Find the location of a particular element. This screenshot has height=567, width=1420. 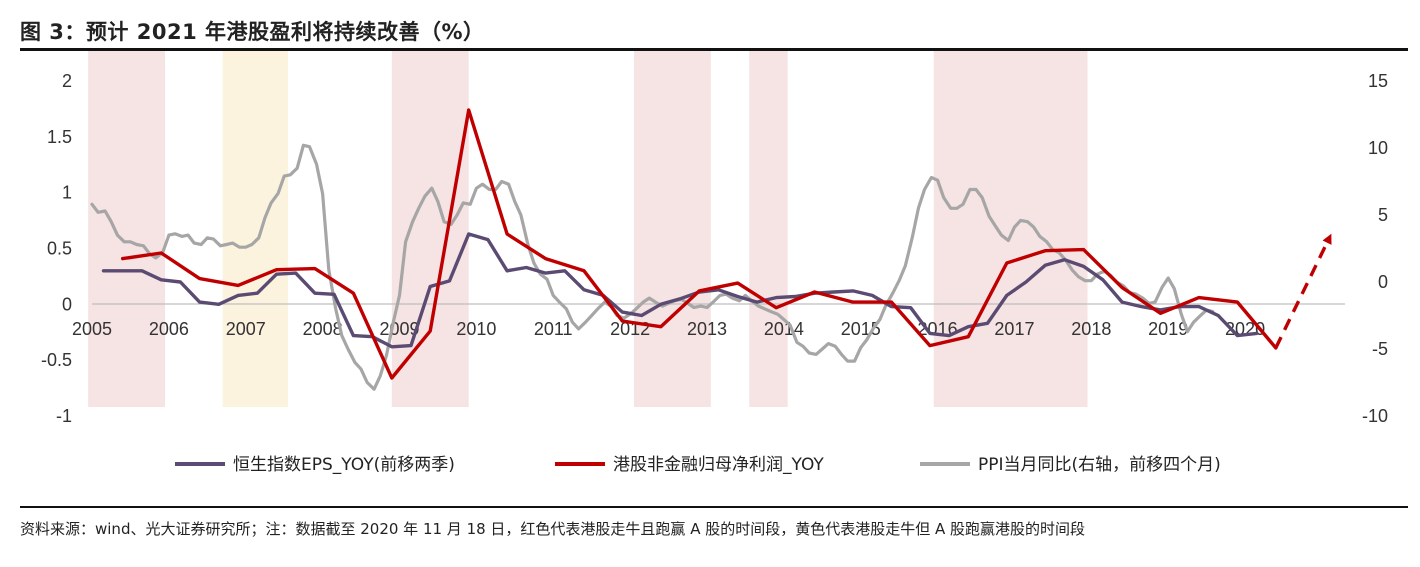

left-y-tick-label: -1 is located at coordinates (64, 416).